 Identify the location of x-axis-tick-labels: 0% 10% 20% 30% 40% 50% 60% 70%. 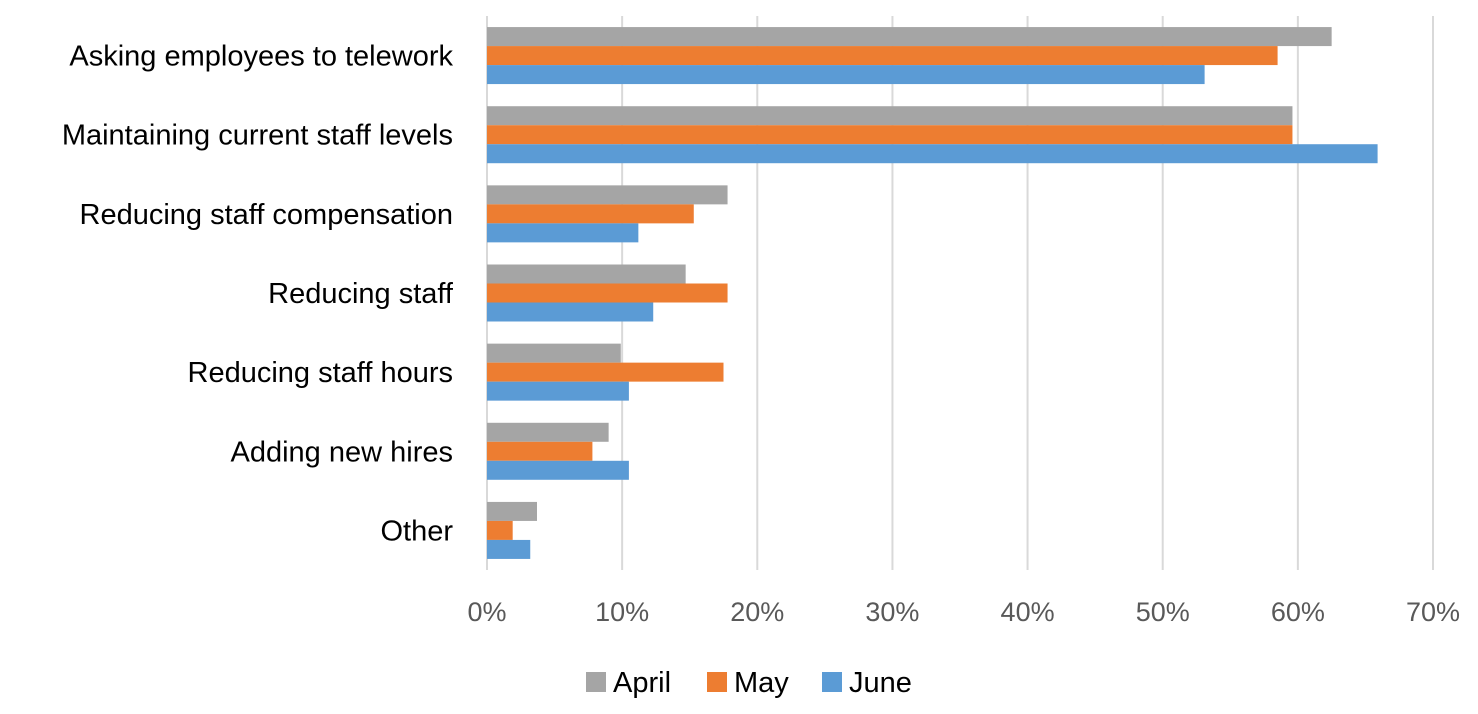
(963, 612).